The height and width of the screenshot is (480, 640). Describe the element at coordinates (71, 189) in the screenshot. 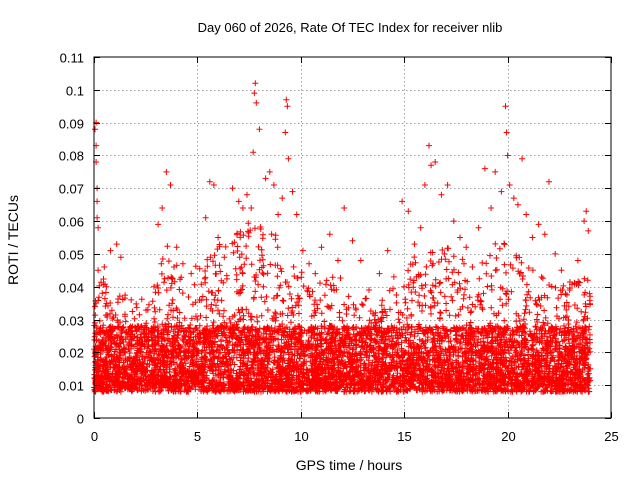

I see `y-tick-label: 0.07` at that location.